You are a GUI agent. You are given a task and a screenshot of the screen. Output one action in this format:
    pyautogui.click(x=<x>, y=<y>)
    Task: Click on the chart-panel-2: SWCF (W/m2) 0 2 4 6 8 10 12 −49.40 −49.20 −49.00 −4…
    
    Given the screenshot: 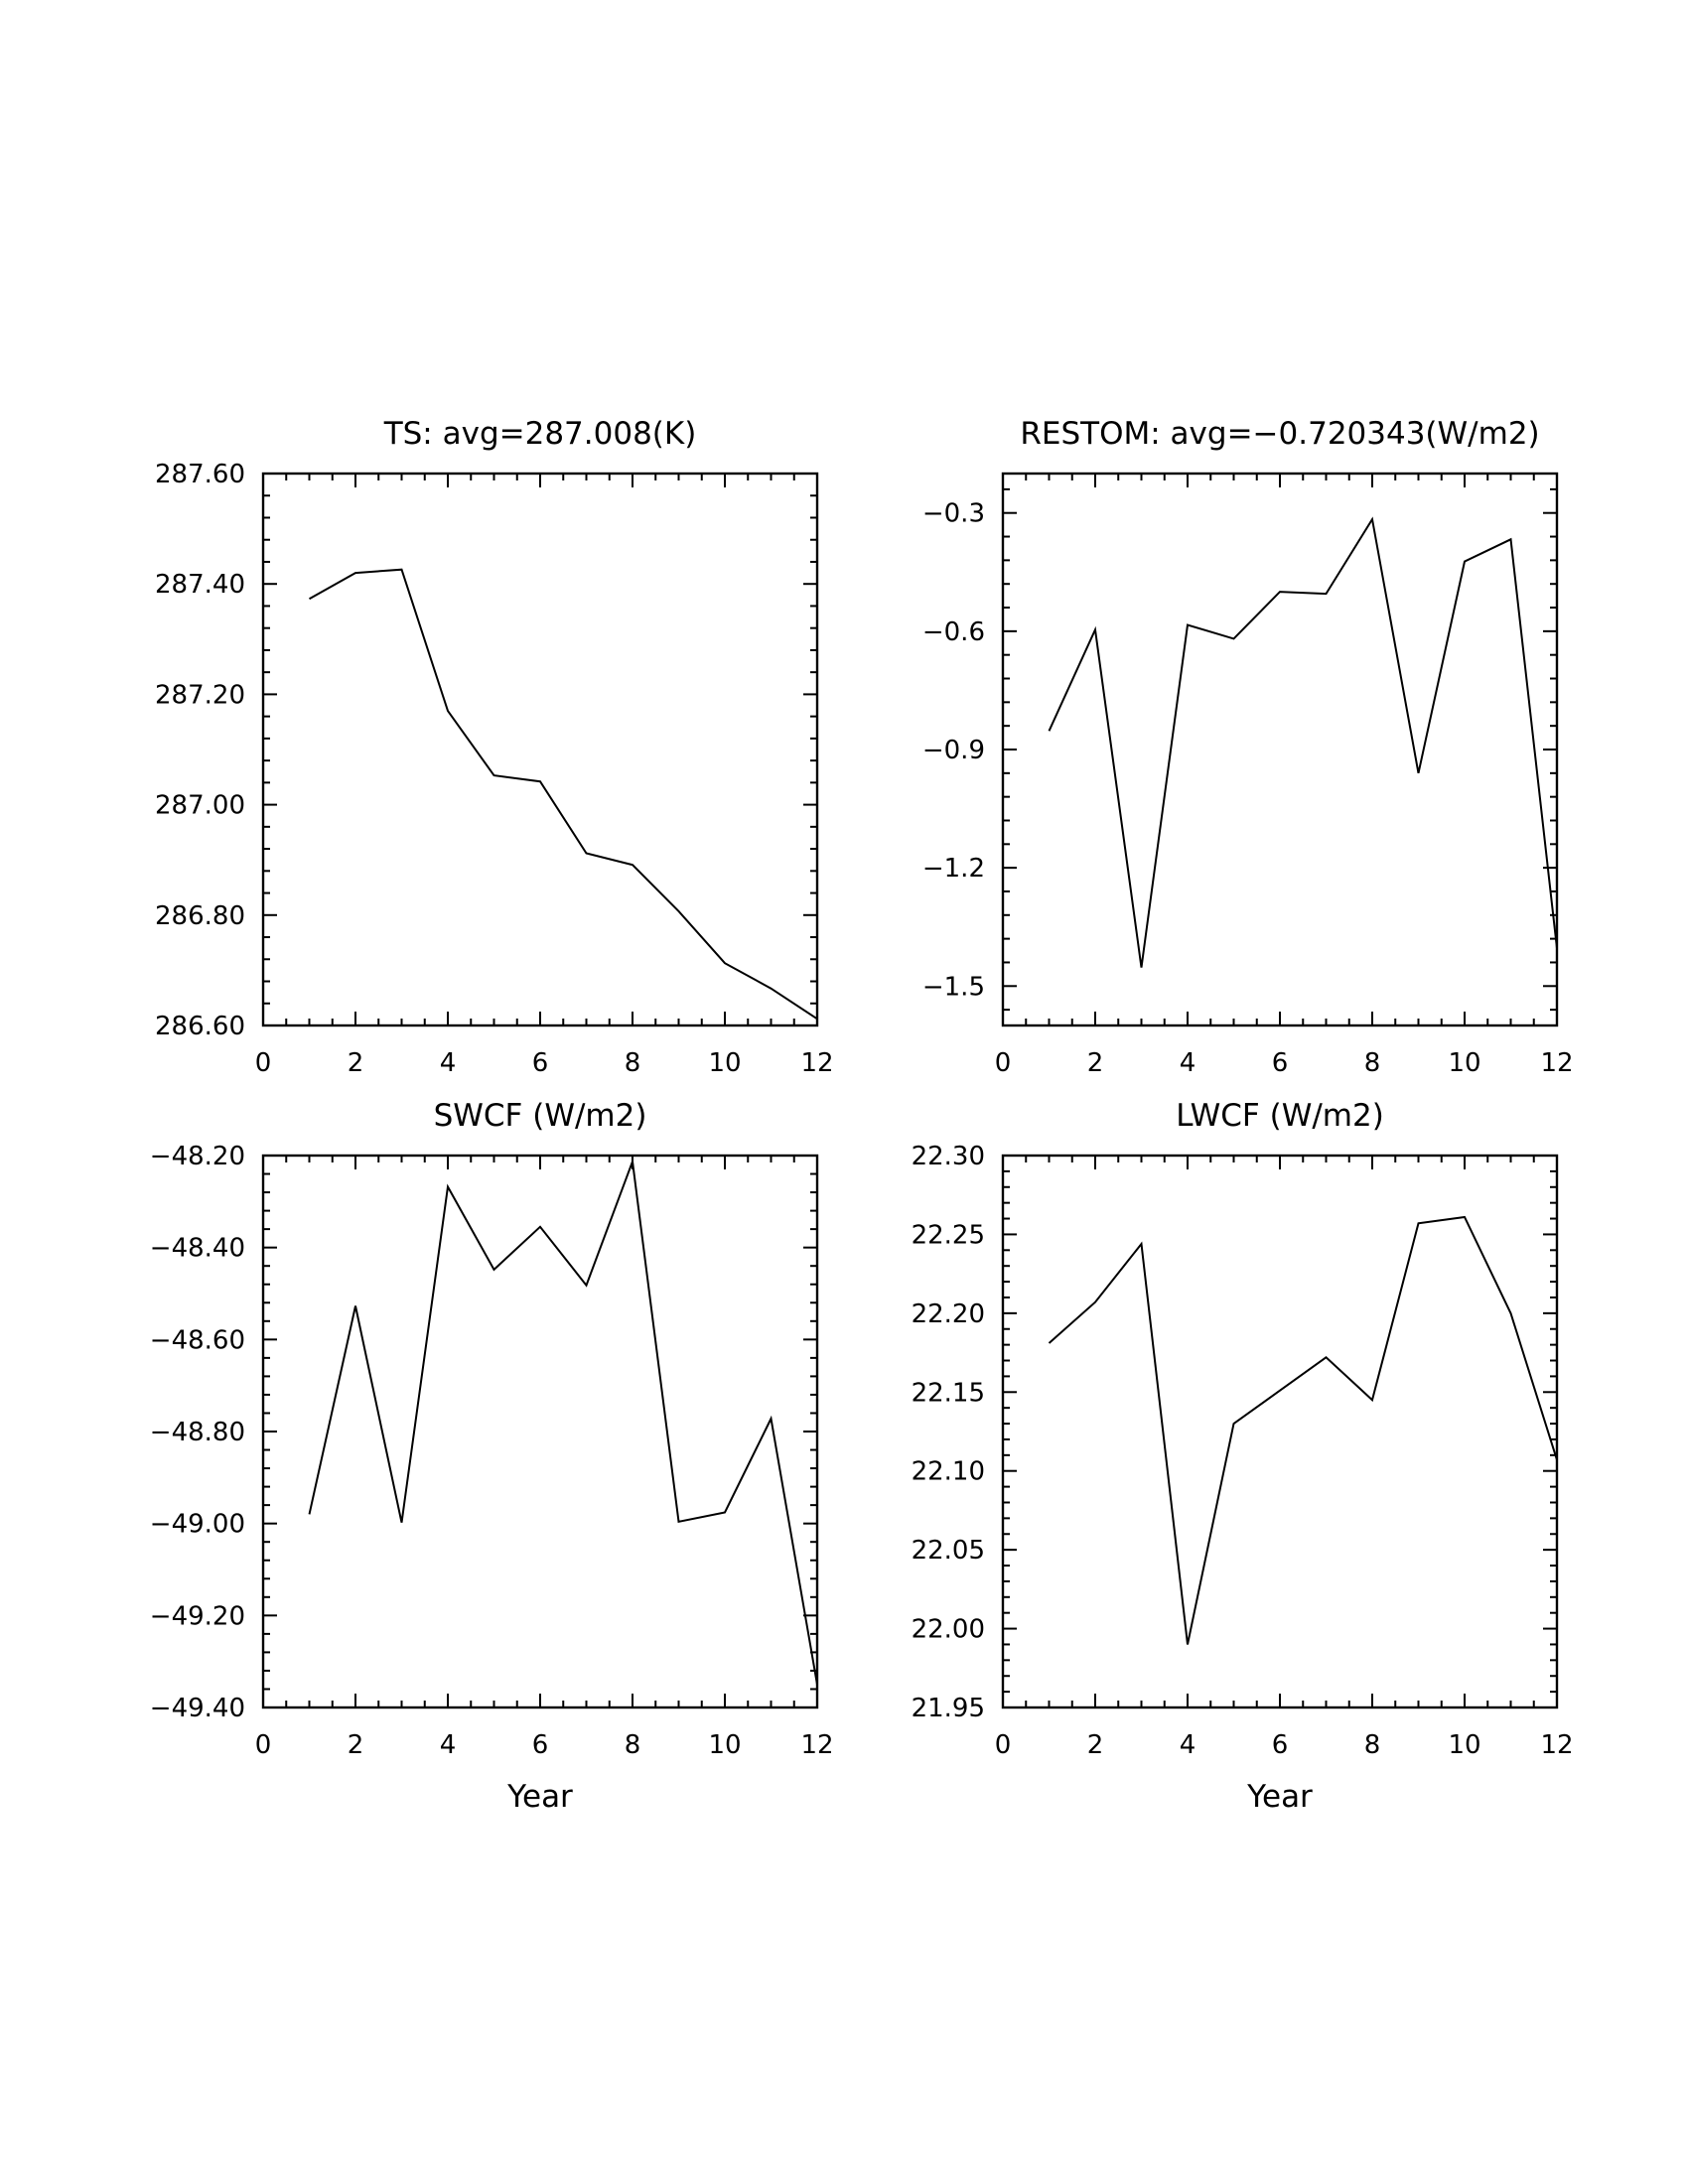 What is the action you would take?
    pyautogui.click(x=492, y=1456)
    